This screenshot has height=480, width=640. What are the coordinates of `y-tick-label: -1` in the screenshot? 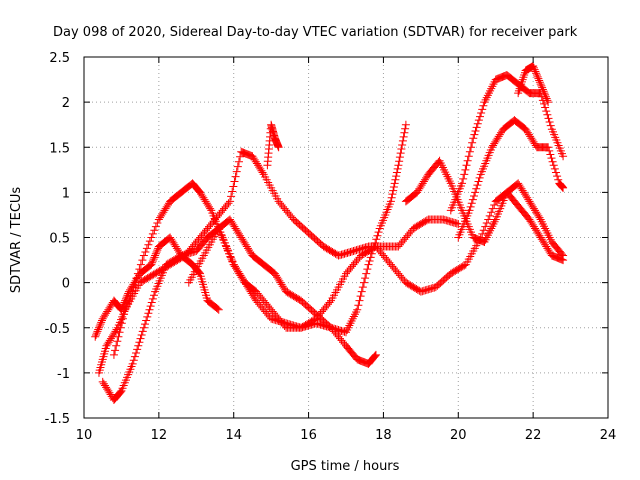 It's located at (63, 374).